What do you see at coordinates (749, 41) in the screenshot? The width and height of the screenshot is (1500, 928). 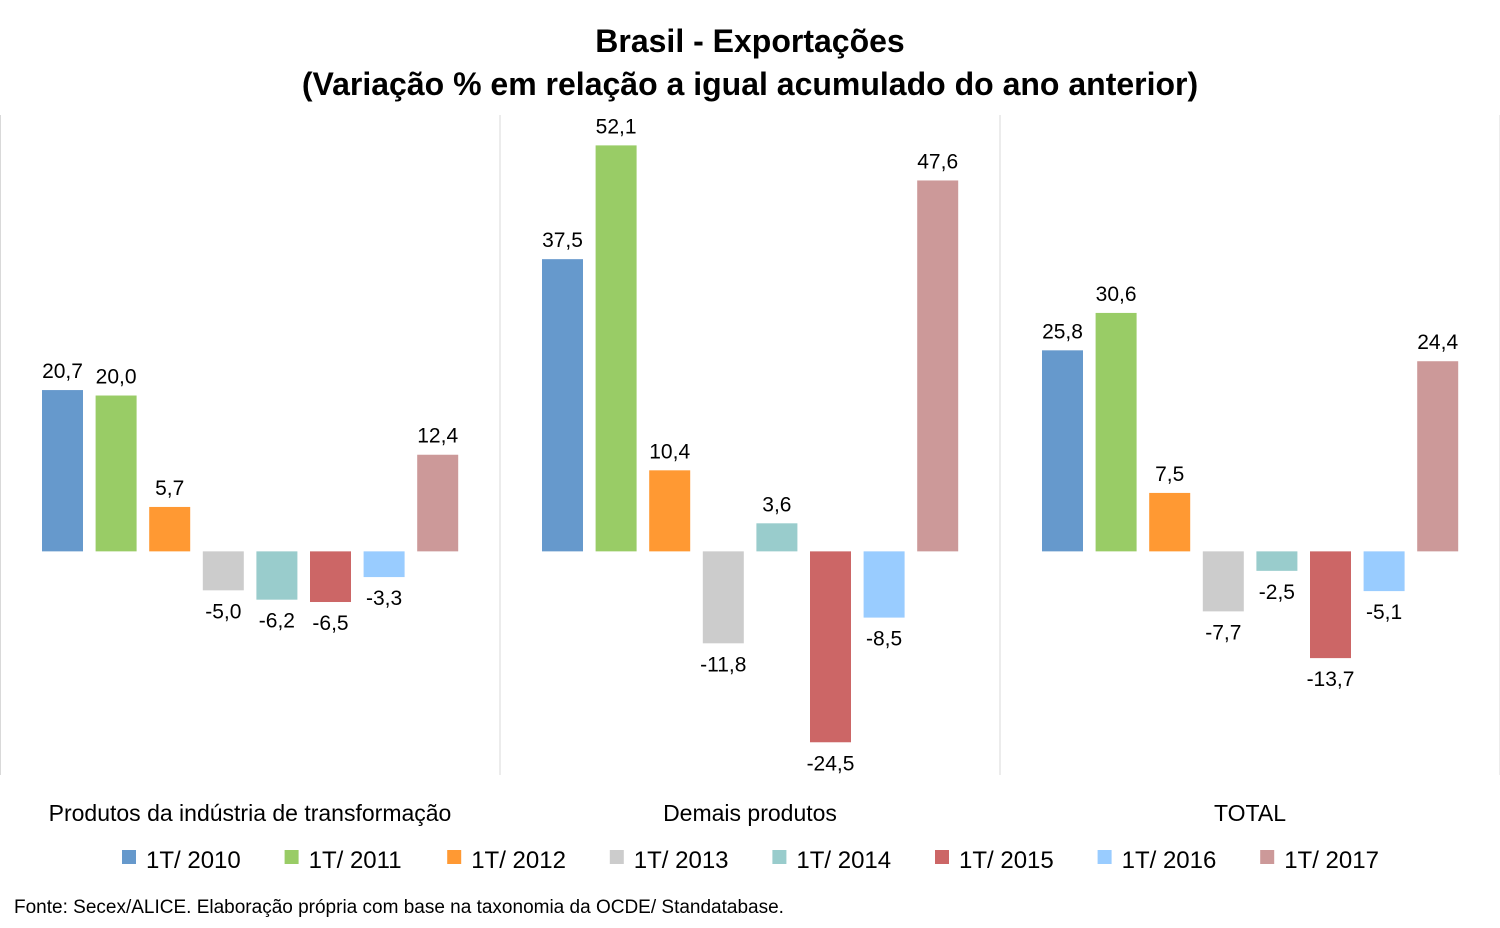 I see `chart-title: Brasil - Exportações` at bounding box center [749, 41].